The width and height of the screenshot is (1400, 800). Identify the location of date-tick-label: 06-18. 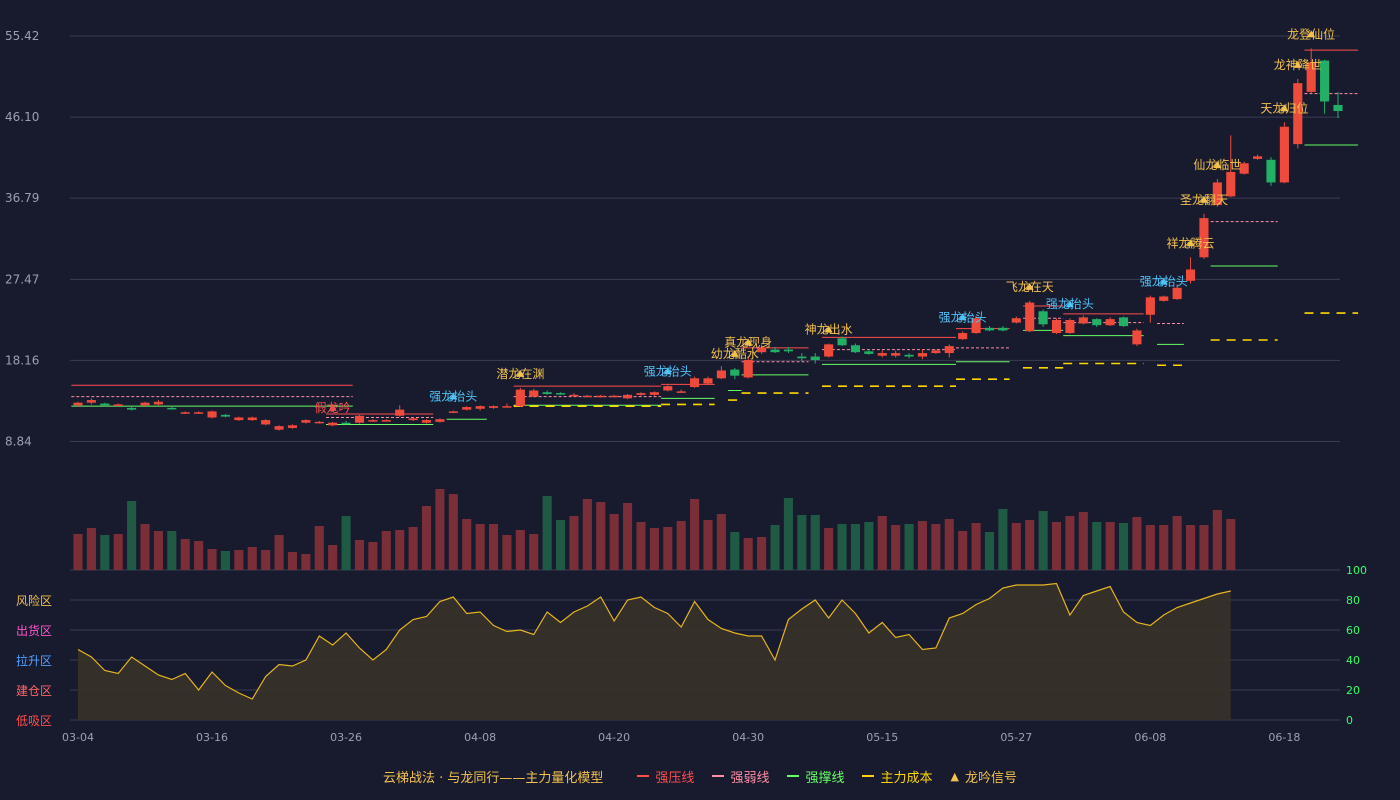
(1284, 737).